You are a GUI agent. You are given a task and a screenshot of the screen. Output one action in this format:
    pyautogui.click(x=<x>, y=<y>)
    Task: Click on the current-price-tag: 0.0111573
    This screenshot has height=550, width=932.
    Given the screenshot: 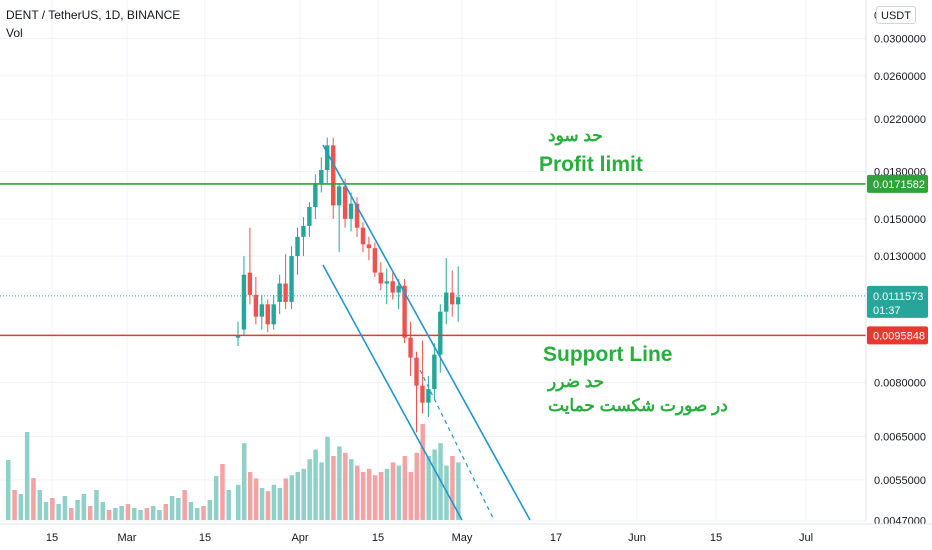 What is the action you would take?
    pyautogui.click(x=898, y=297)
    